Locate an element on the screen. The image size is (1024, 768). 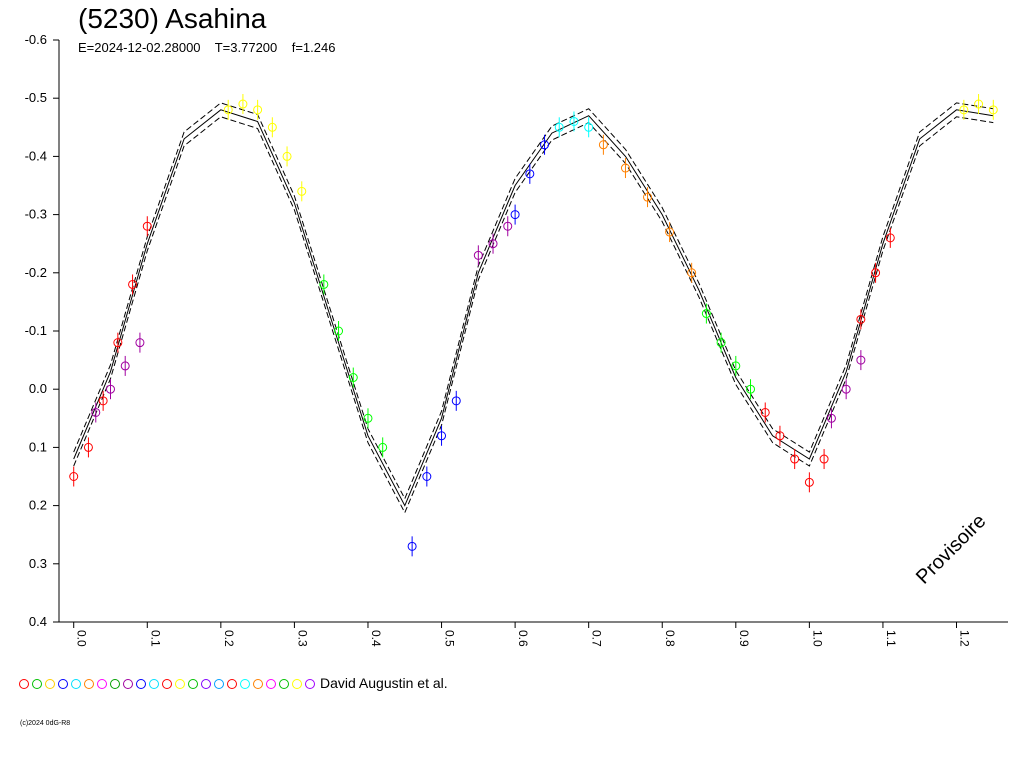
y-tick-label: 0.0 is located at coordinates (38, 388).